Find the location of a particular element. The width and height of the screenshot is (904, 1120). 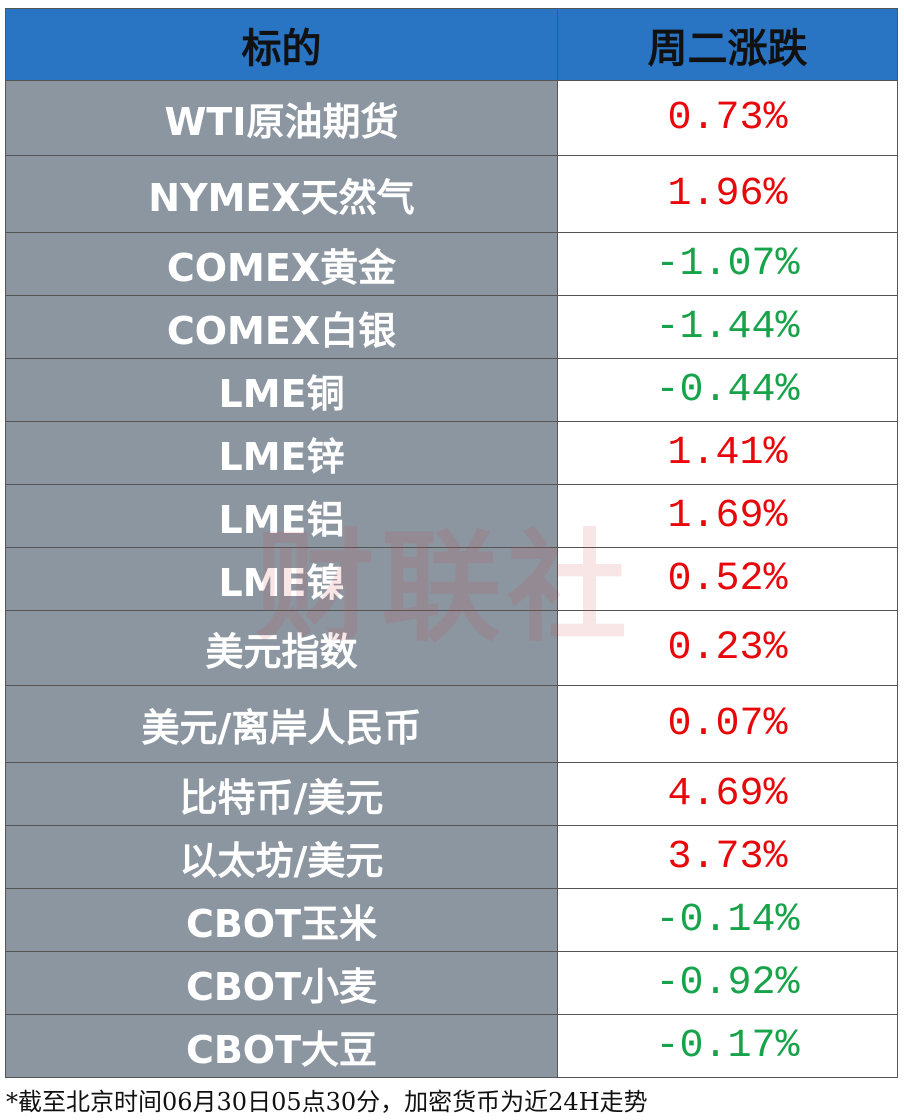

header-cell: 标的 is located at coordinates (281, 44).